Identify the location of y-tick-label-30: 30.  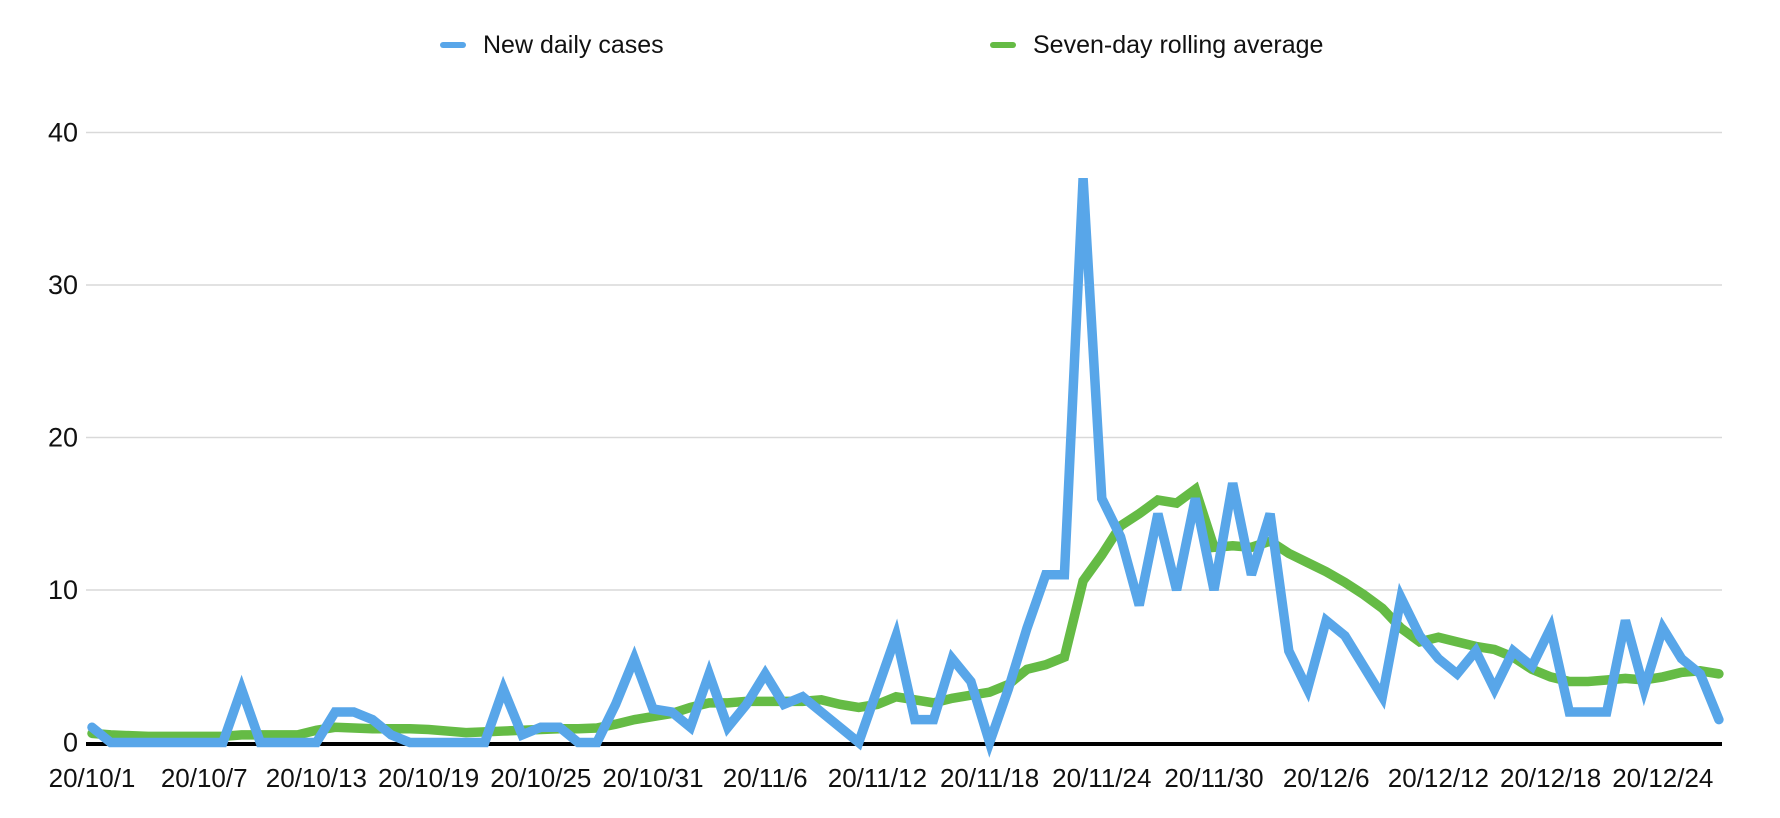
(63, 285).